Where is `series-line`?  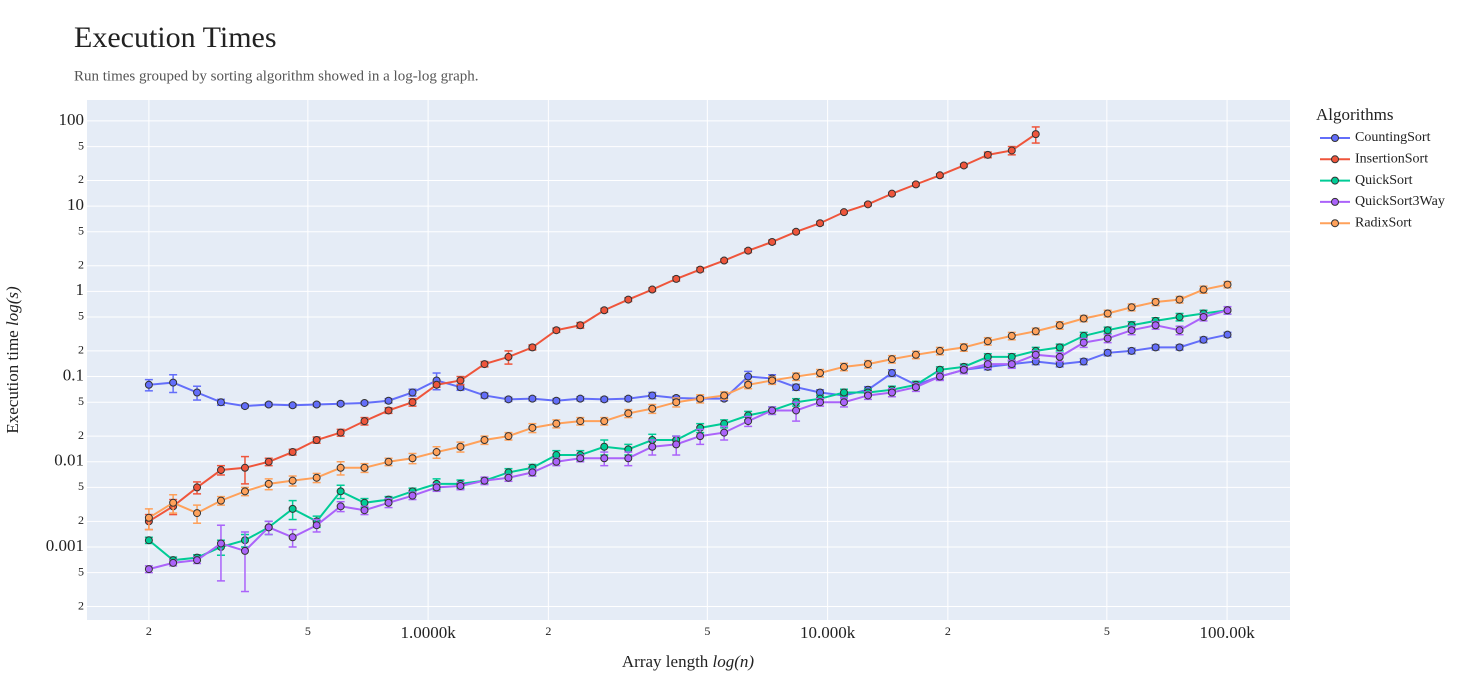
series-line is located at coordinates (688, 370).